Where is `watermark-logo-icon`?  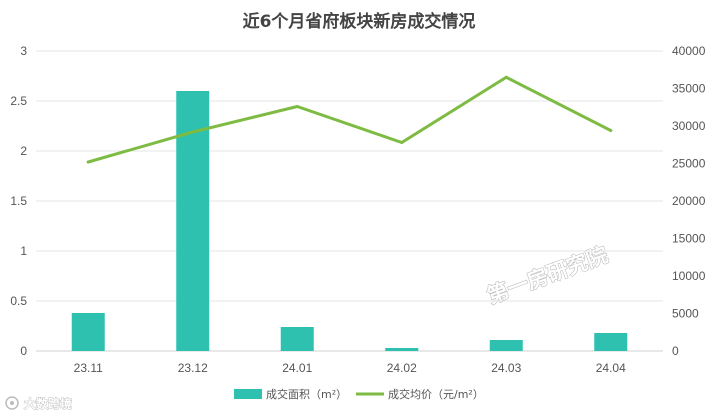
watermark-logo-icon is located at coordinates (12, 403).